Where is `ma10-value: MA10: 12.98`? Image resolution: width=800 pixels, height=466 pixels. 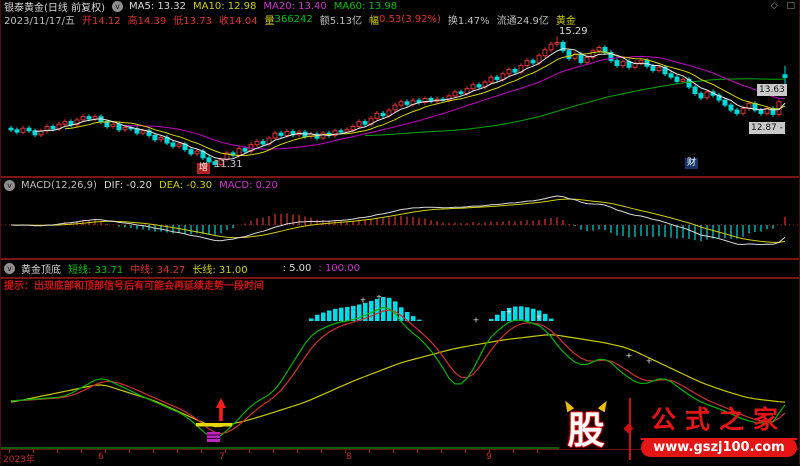
ma10-value: MA10: 12.98 is located at coordinates (225, 6).